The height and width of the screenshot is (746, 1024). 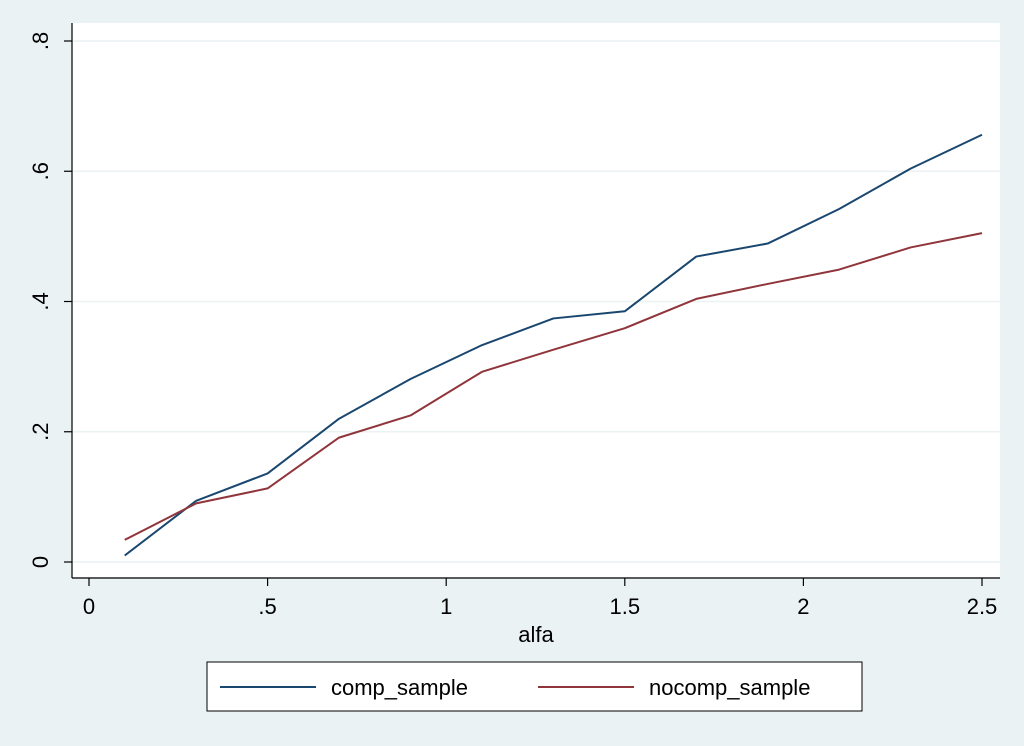 I want to click on legend-label-comp-sample: comp_sample, so click(x=399, y=687).